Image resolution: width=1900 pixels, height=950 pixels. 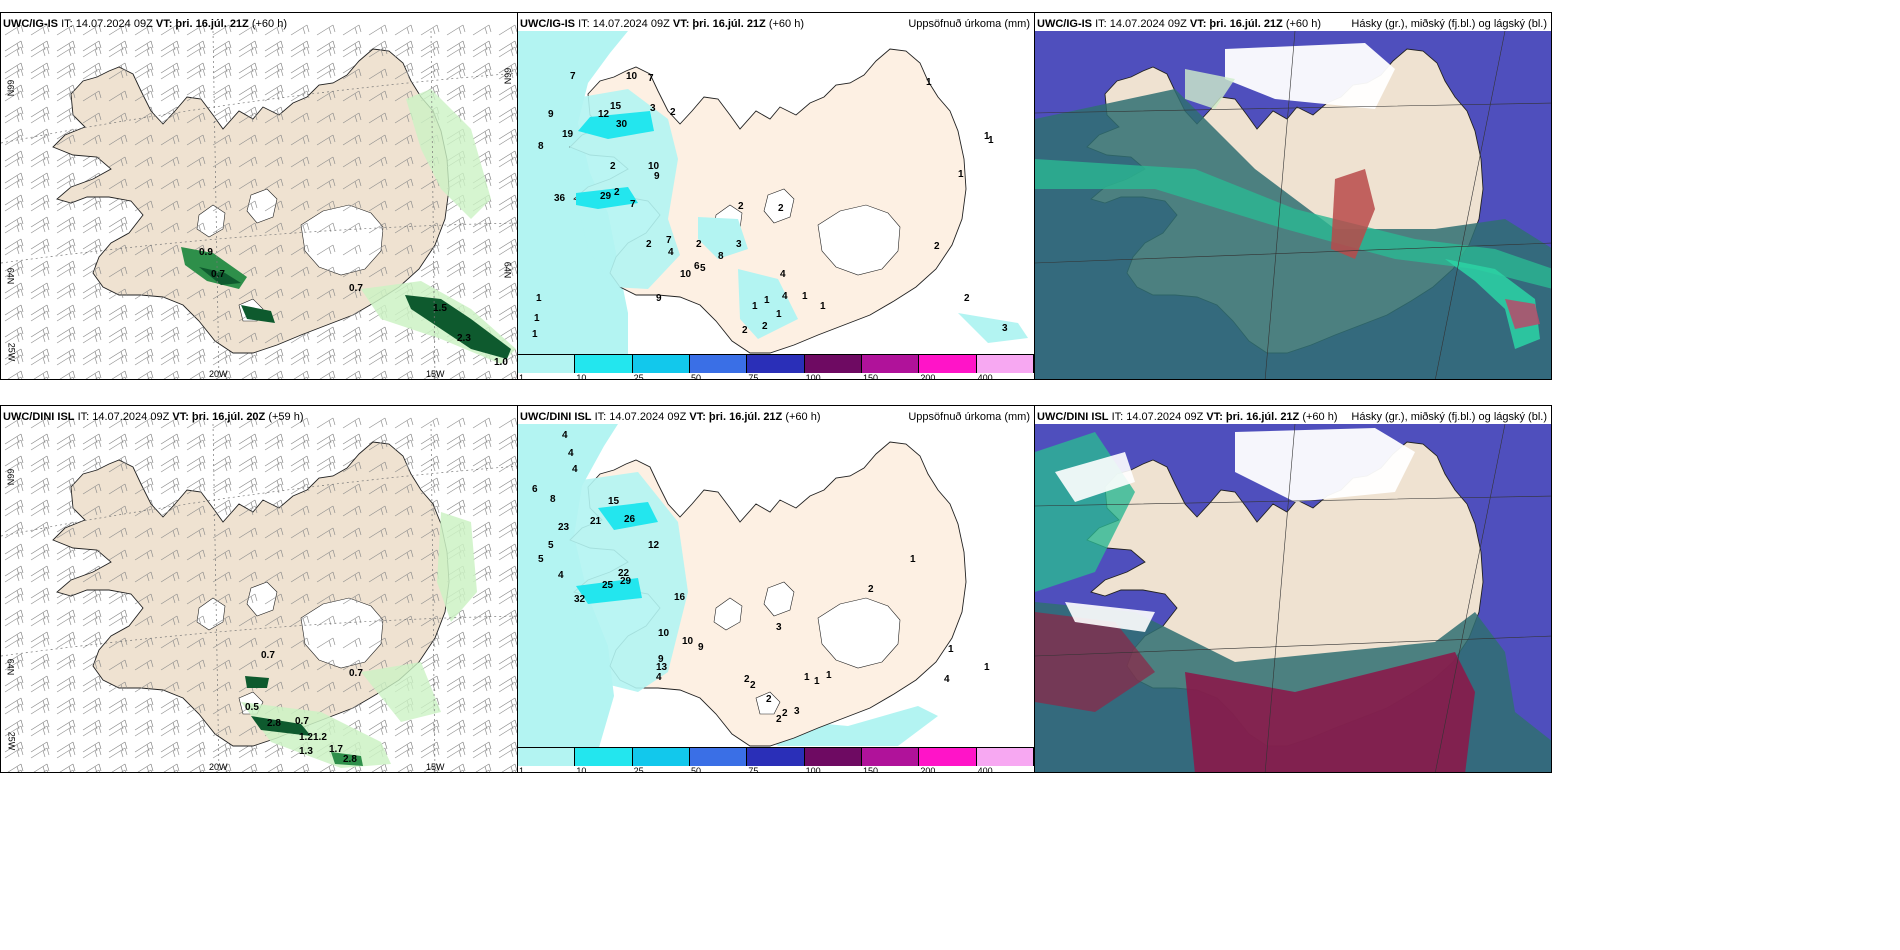 What do you see at coordinates (776, 366) in the screenshot?
I see `precip-colorbar: 1 10 25 50 75 100 150 200 400` at bounding box center [776, 366].